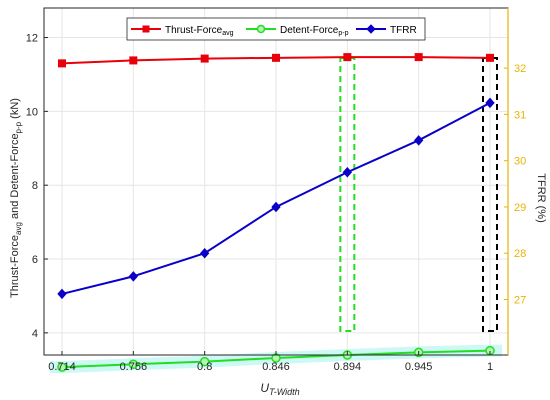 The image size is (550, 400). What do you see at coordinates (261, 29) in the screenshot?
I see `legend-marker-detent` at bounding box center [261, 29].